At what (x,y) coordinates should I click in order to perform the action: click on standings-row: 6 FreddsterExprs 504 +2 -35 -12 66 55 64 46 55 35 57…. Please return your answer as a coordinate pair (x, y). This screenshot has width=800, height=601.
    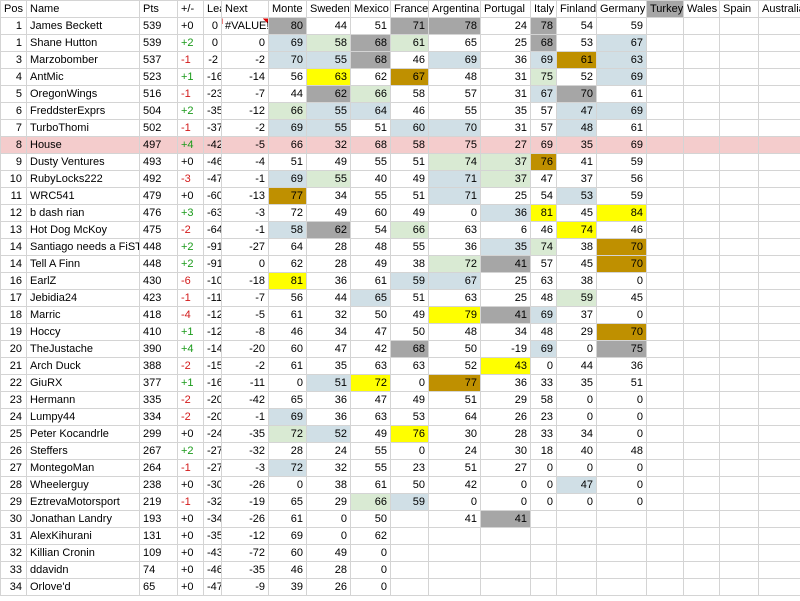
    Looking at the image, I should click on (400, 111).